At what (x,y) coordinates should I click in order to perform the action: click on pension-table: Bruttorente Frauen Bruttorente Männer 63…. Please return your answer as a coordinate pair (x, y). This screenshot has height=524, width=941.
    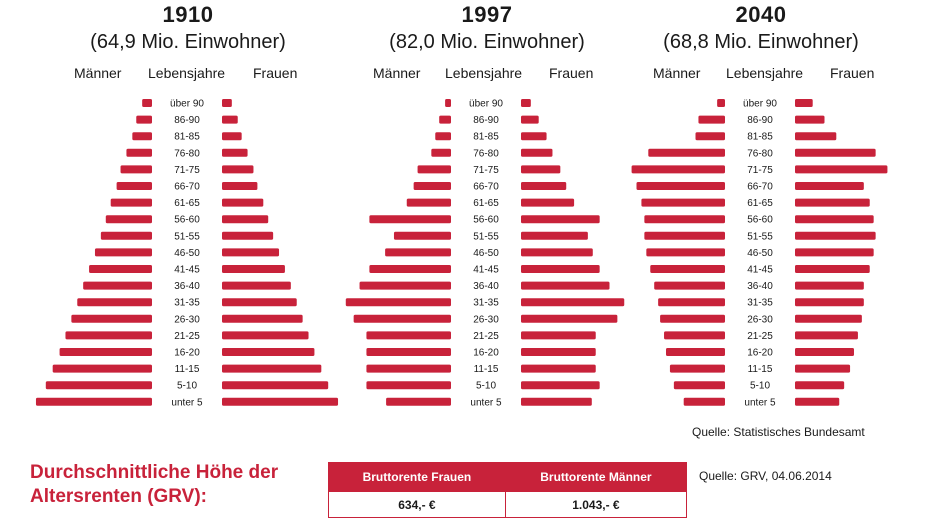
    Looking at the image, I should click on (508, 490).